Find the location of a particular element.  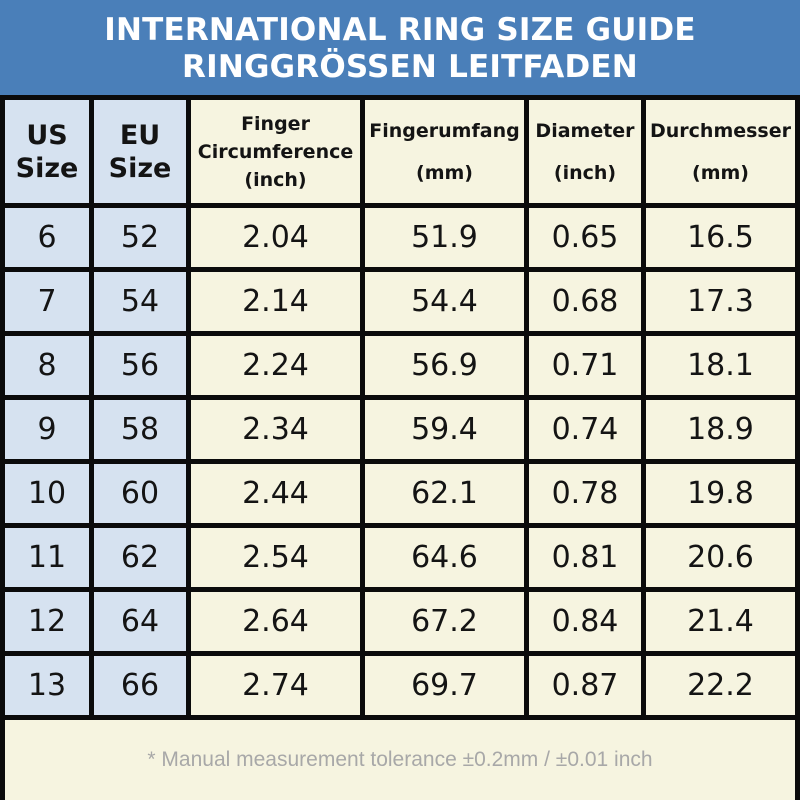

cell-eu-size: 60 is located at coordinates (140, 493).